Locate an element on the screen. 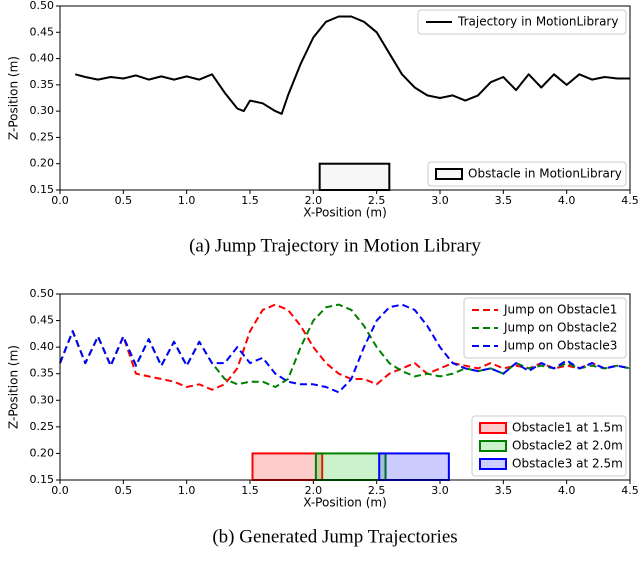 This screenshot has height=579, width=640. legend-label: Obstacle1 at 1.5m is located at coordinates (567, 428).